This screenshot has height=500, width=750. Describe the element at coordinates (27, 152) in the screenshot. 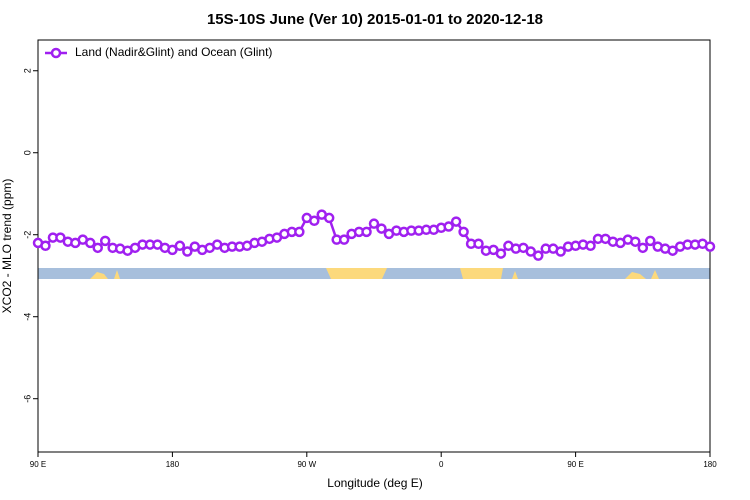

I see `y-tick-label: 0` at that location.